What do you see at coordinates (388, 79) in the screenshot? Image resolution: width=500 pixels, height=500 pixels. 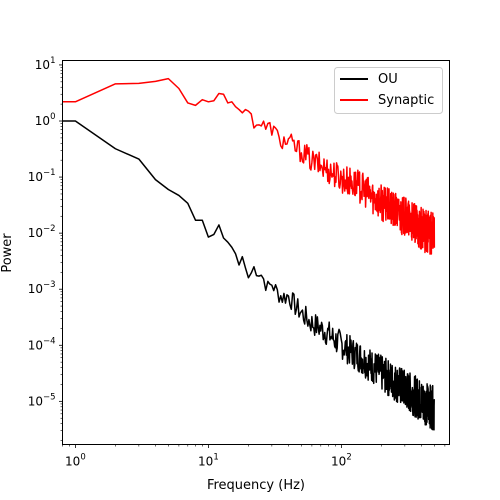 I see `legend-label-ou: OU` at bounding box center [388, 79].